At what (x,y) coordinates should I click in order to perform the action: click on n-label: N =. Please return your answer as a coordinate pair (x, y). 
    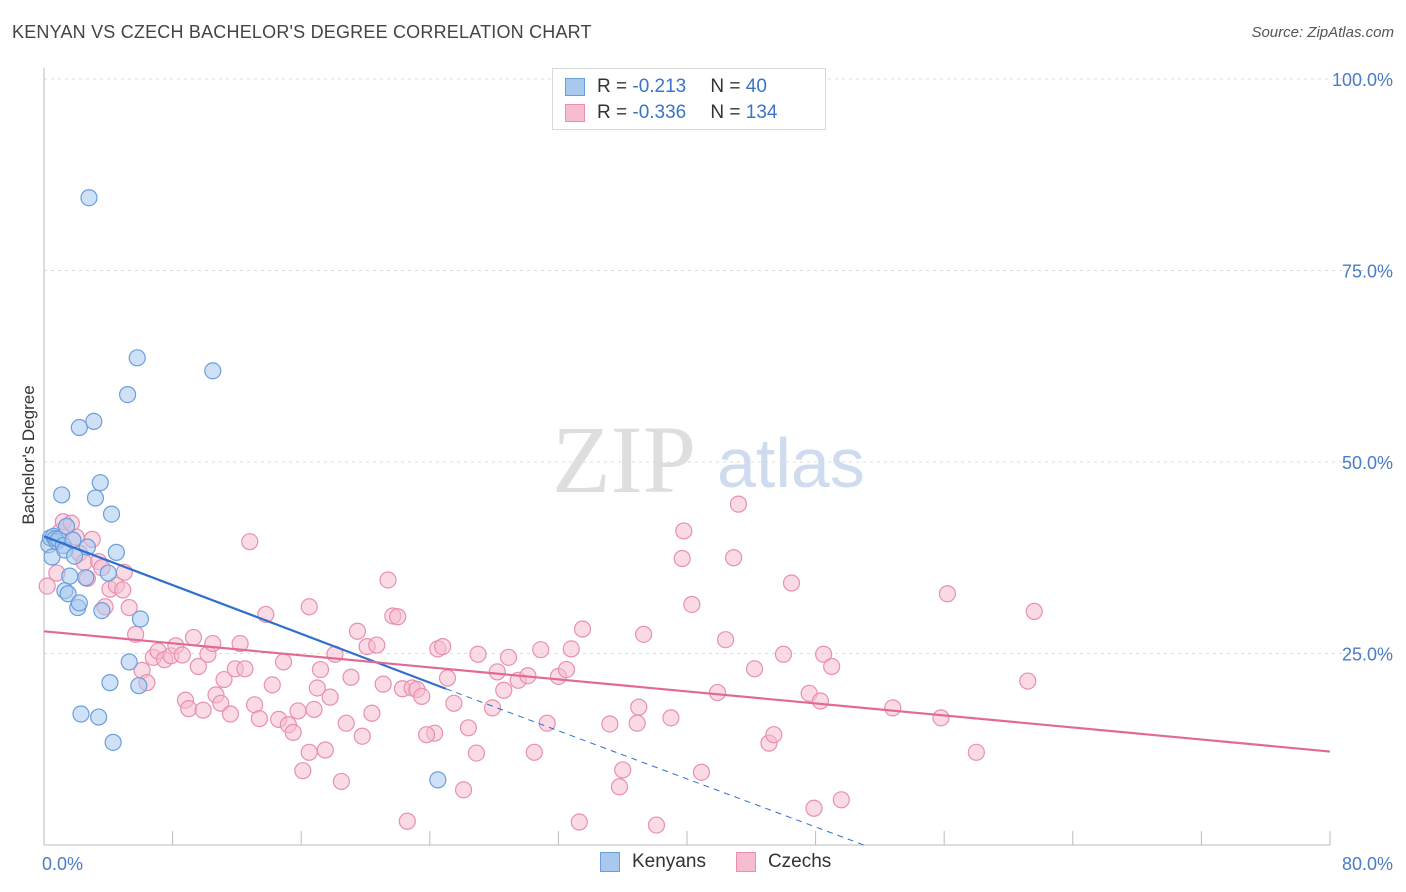
    Looking at the image, I should click on (728, 112).